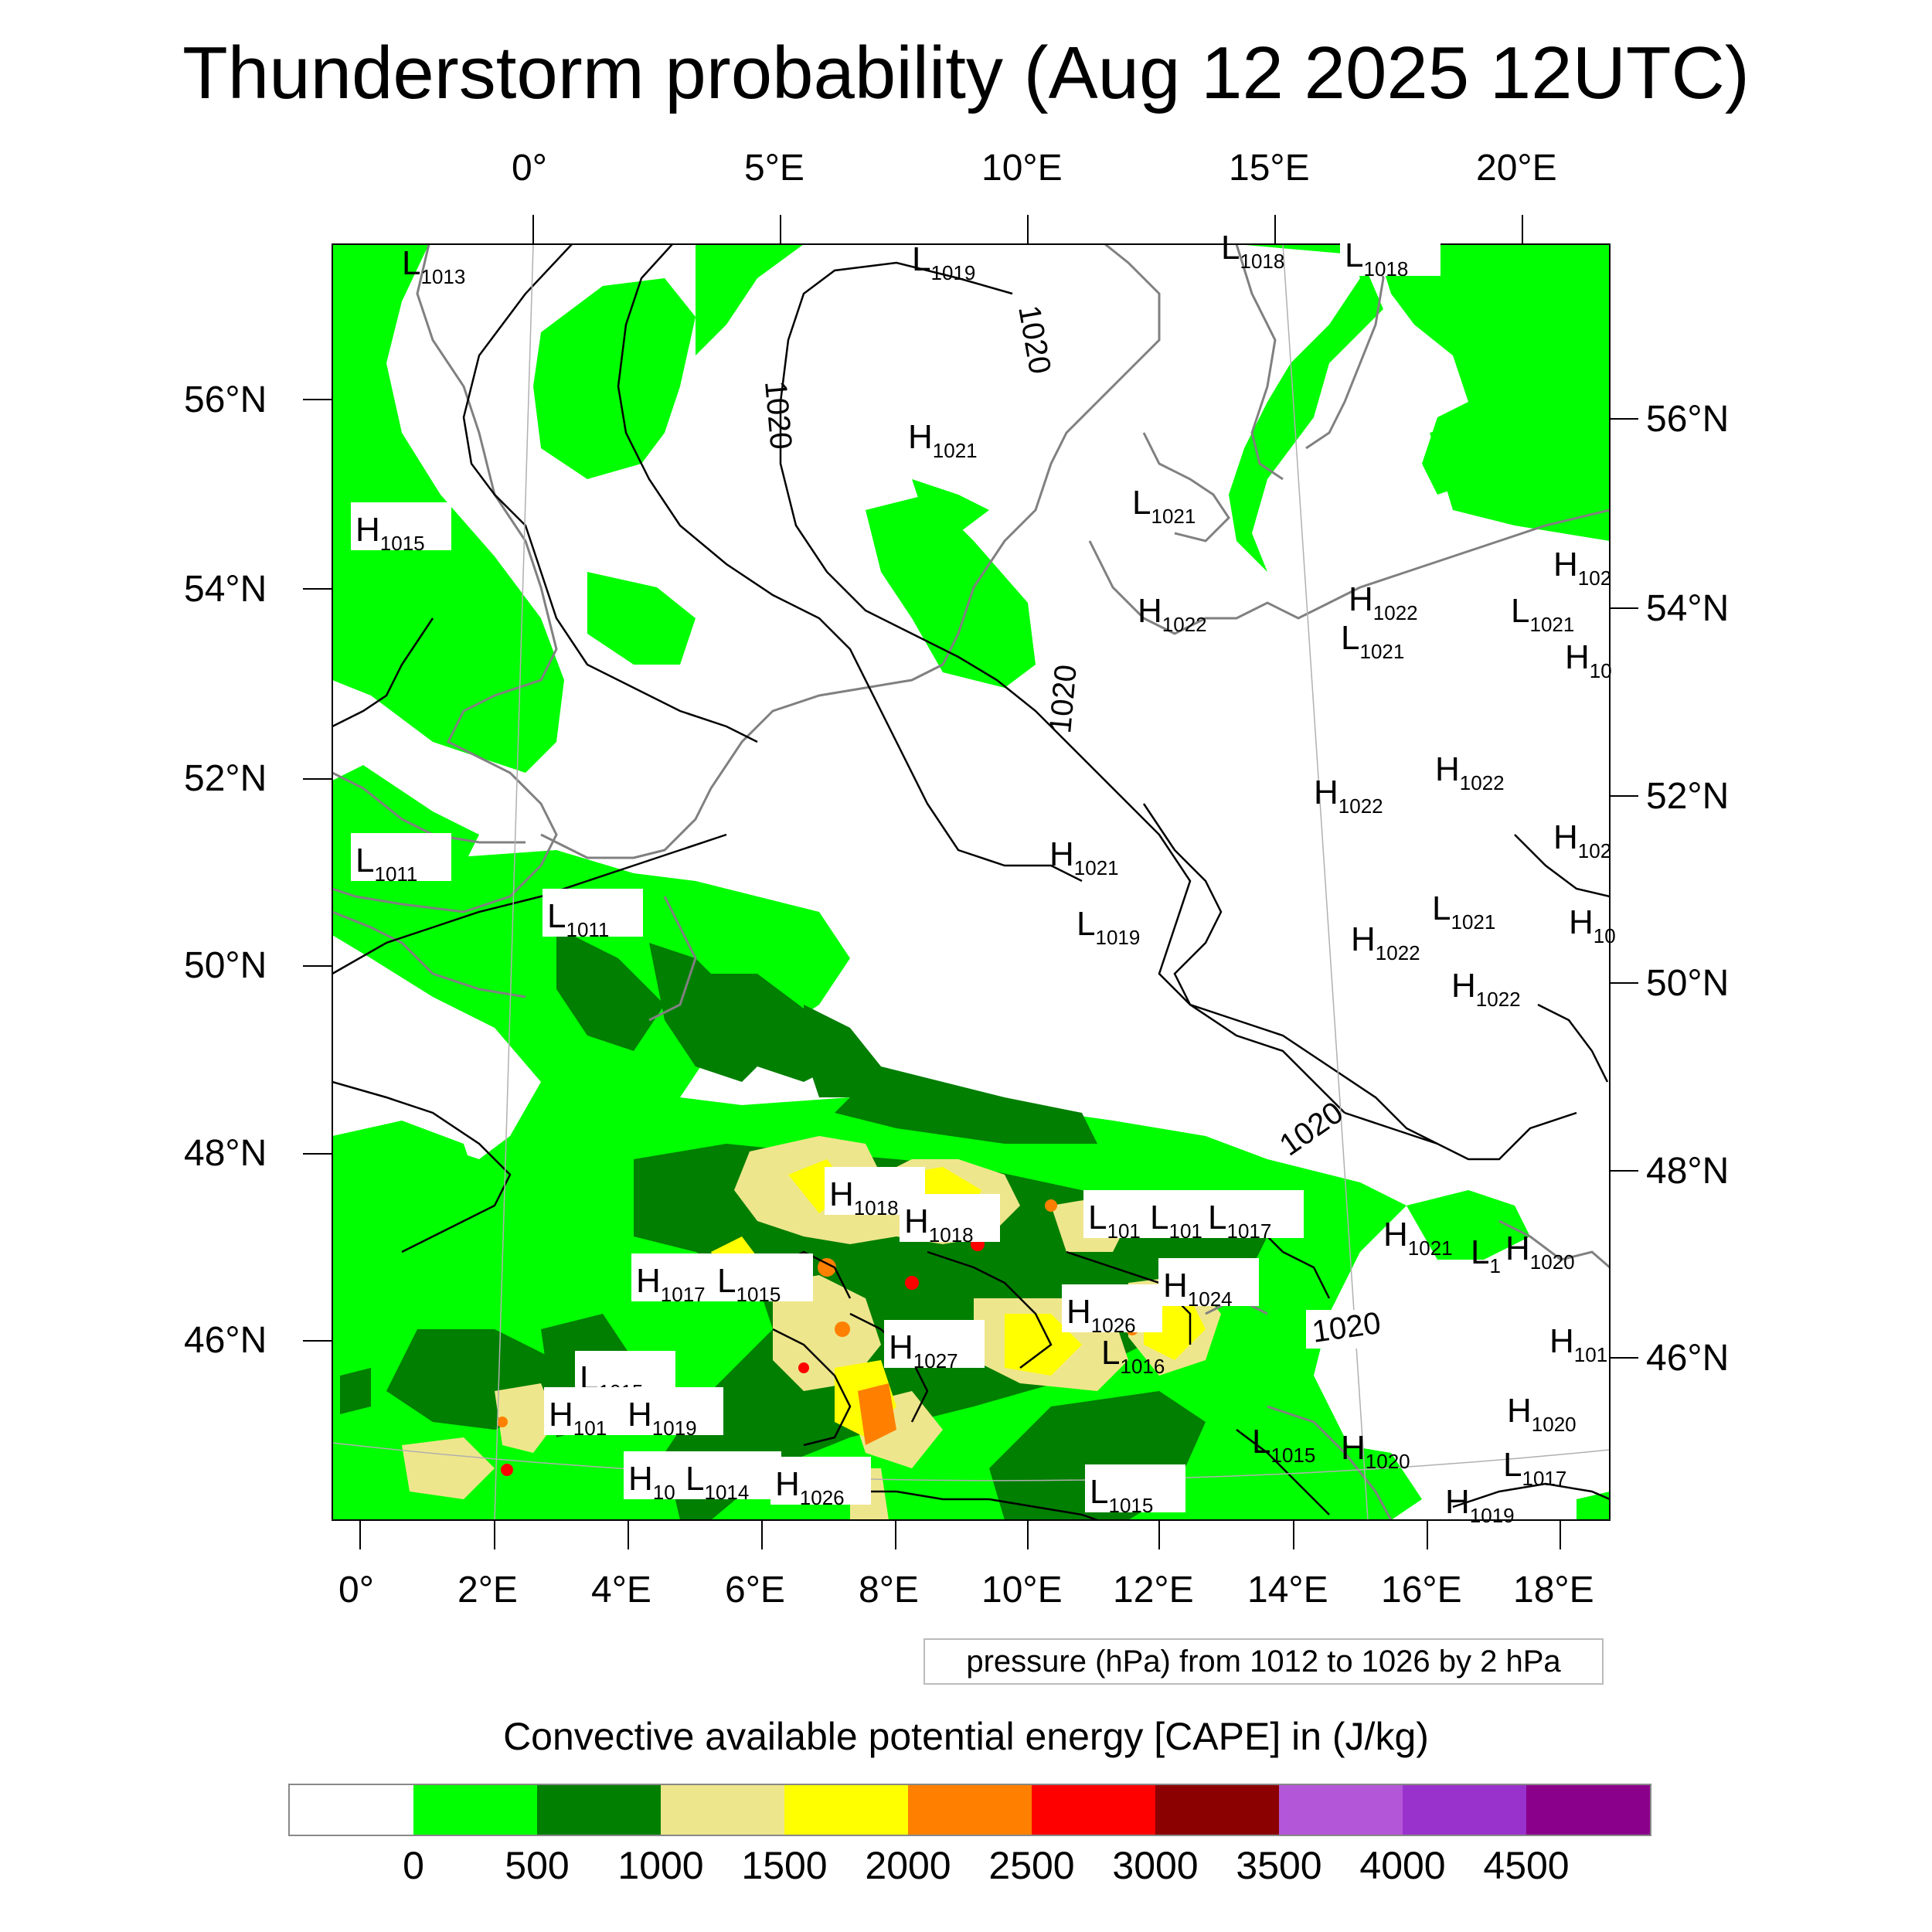  What do you see at coordinates (225, 400) in the screenshot?
I see `left-axis-label: 56°N` at bounding box center [225, 400].